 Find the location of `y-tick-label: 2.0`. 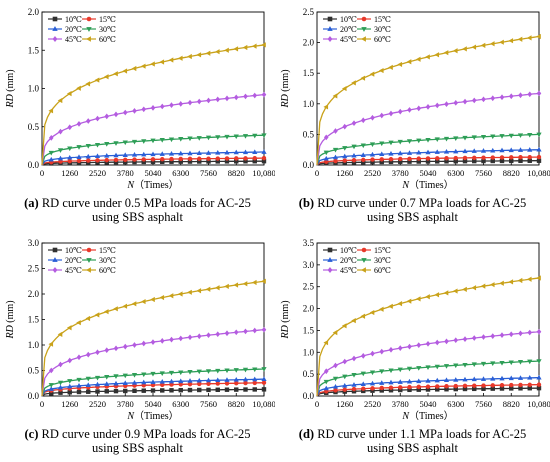

y-tick-label: 2.0 is located at coordinates (309, 309).